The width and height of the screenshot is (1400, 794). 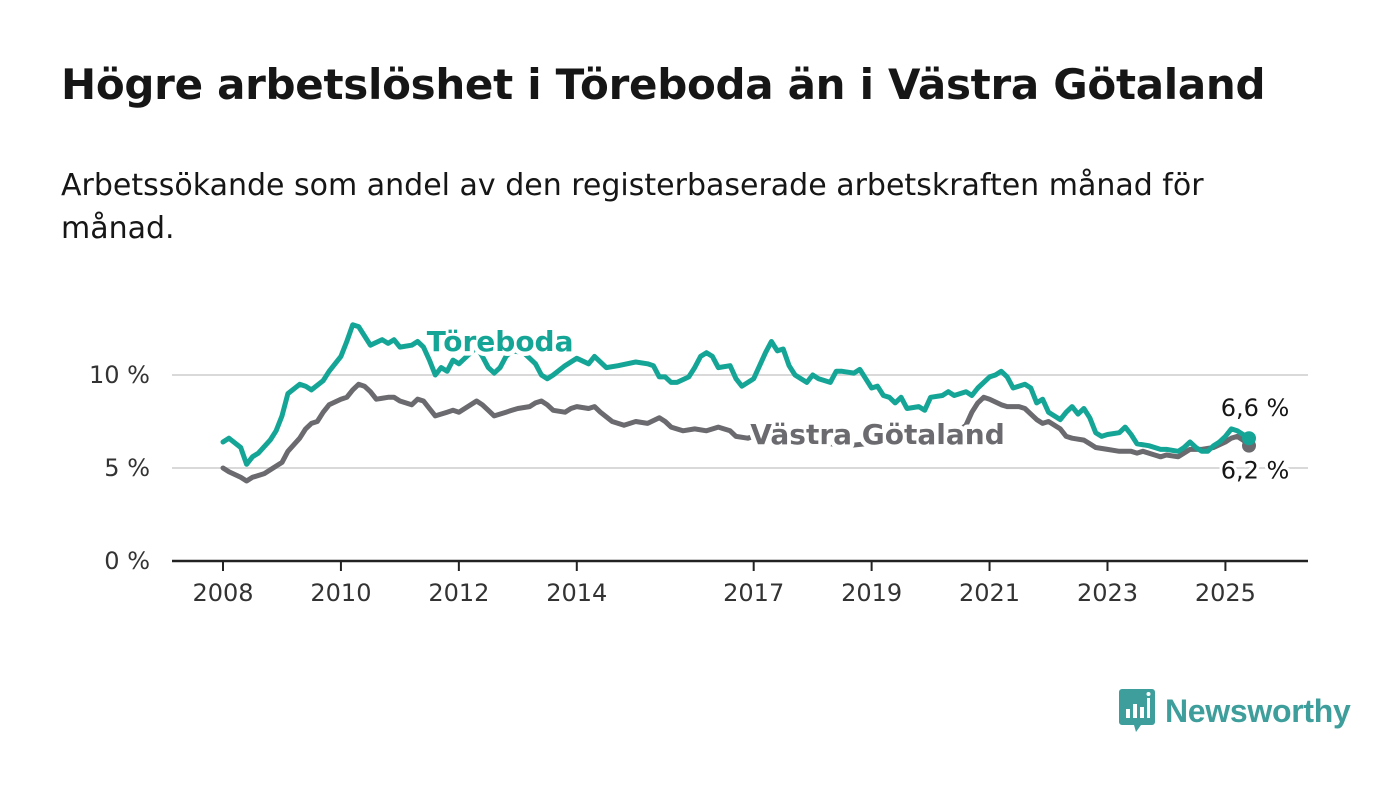 I want to click on series-line-t-reboda, so click(x=736, y=394).